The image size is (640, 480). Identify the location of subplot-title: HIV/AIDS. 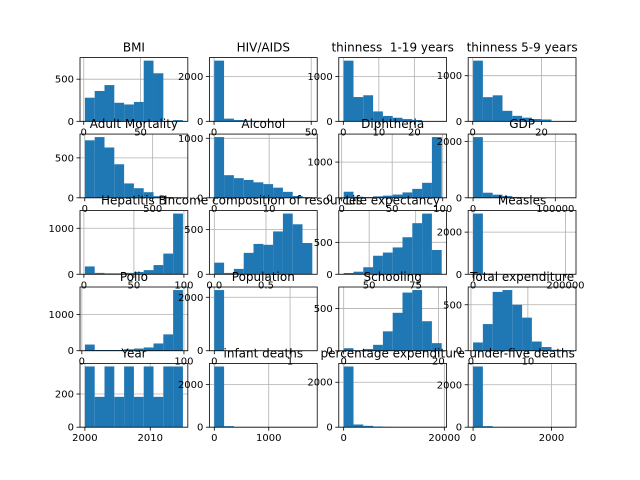
(263, 48).